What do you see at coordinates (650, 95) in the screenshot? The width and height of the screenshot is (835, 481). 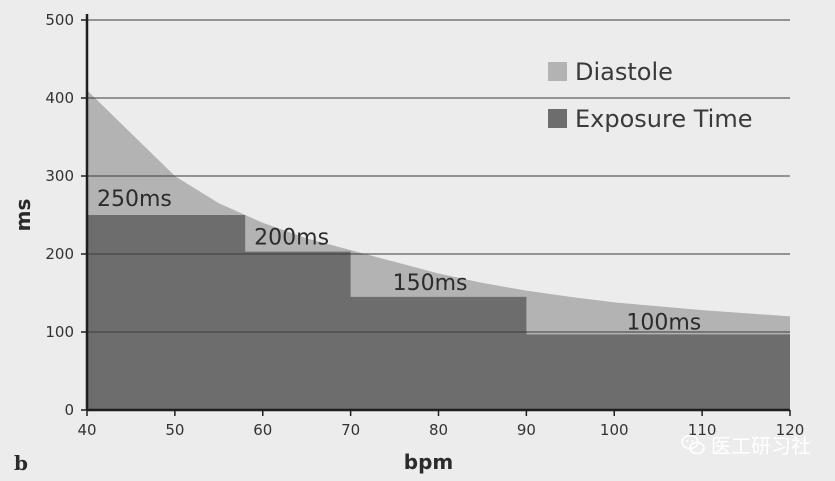 I see `legend: Diastole Exposure Time` at bounding box center [650, 95].